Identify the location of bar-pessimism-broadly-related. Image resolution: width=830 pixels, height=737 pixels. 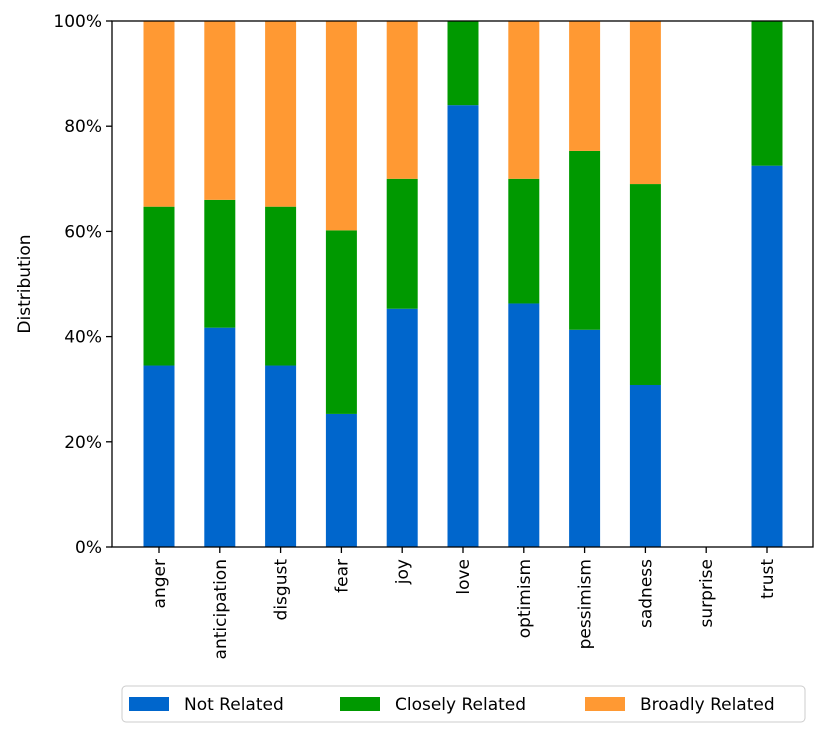
(585, 86).